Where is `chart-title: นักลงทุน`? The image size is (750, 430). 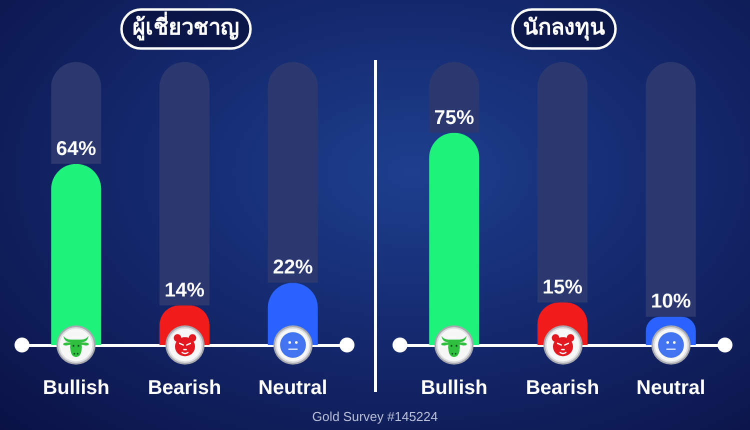 chart-title: นักลงทุน is located at coordinates (564, 29).